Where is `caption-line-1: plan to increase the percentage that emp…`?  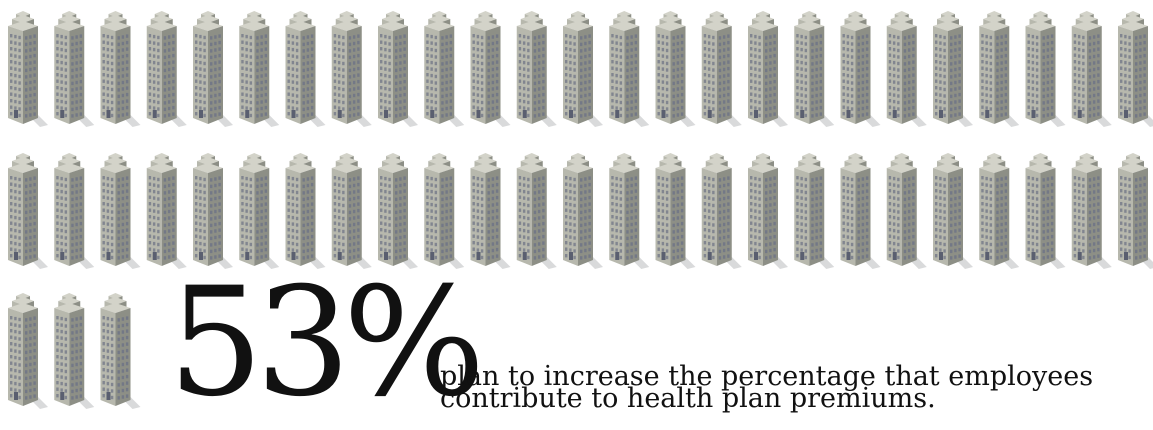 caption-line-1: plan to increase the percentage that emp… is located at coordinates (767, 376).